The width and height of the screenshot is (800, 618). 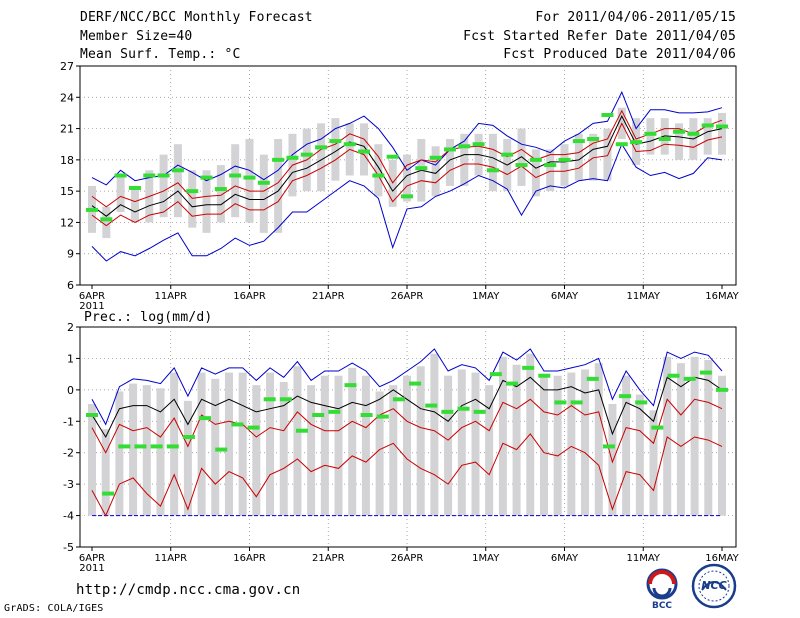 I want to click on temp-xtick-label: 26APR, so click(x=407, y=296).